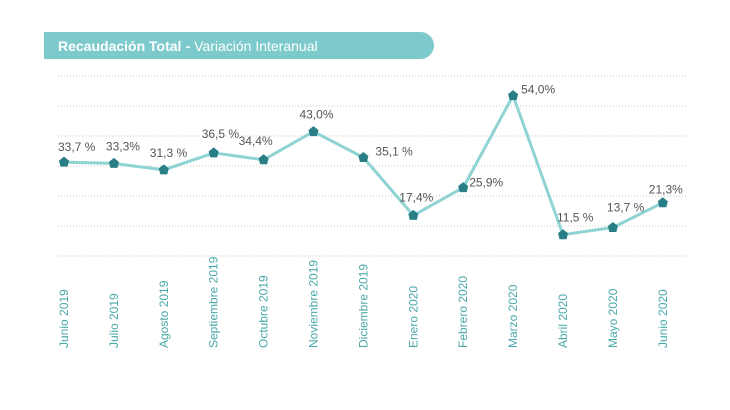  I want to click on x-tick-label: Agosto 2019, so click(164, 314).